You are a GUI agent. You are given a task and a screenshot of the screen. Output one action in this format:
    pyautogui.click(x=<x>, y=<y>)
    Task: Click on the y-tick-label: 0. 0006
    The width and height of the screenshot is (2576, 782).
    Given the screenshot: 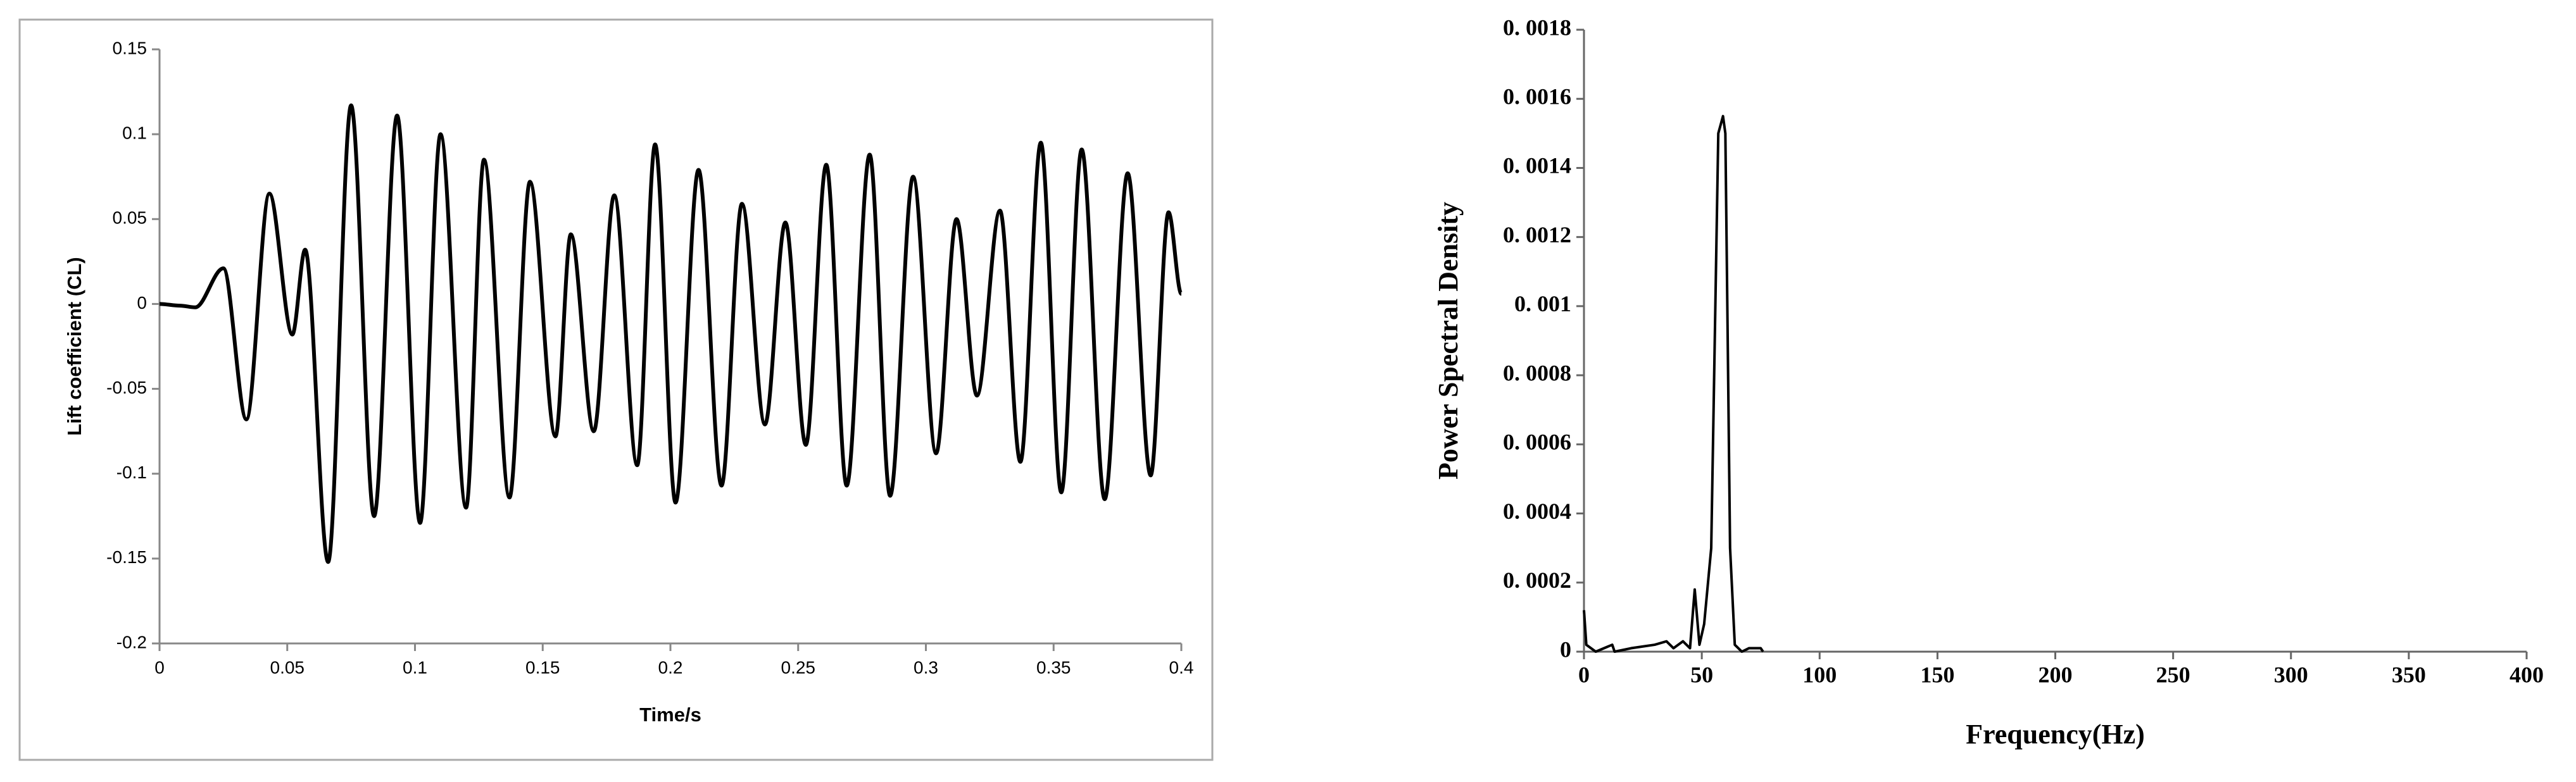 What is the action you would take?
    pyautogui.click(x=1537, y=442)
    